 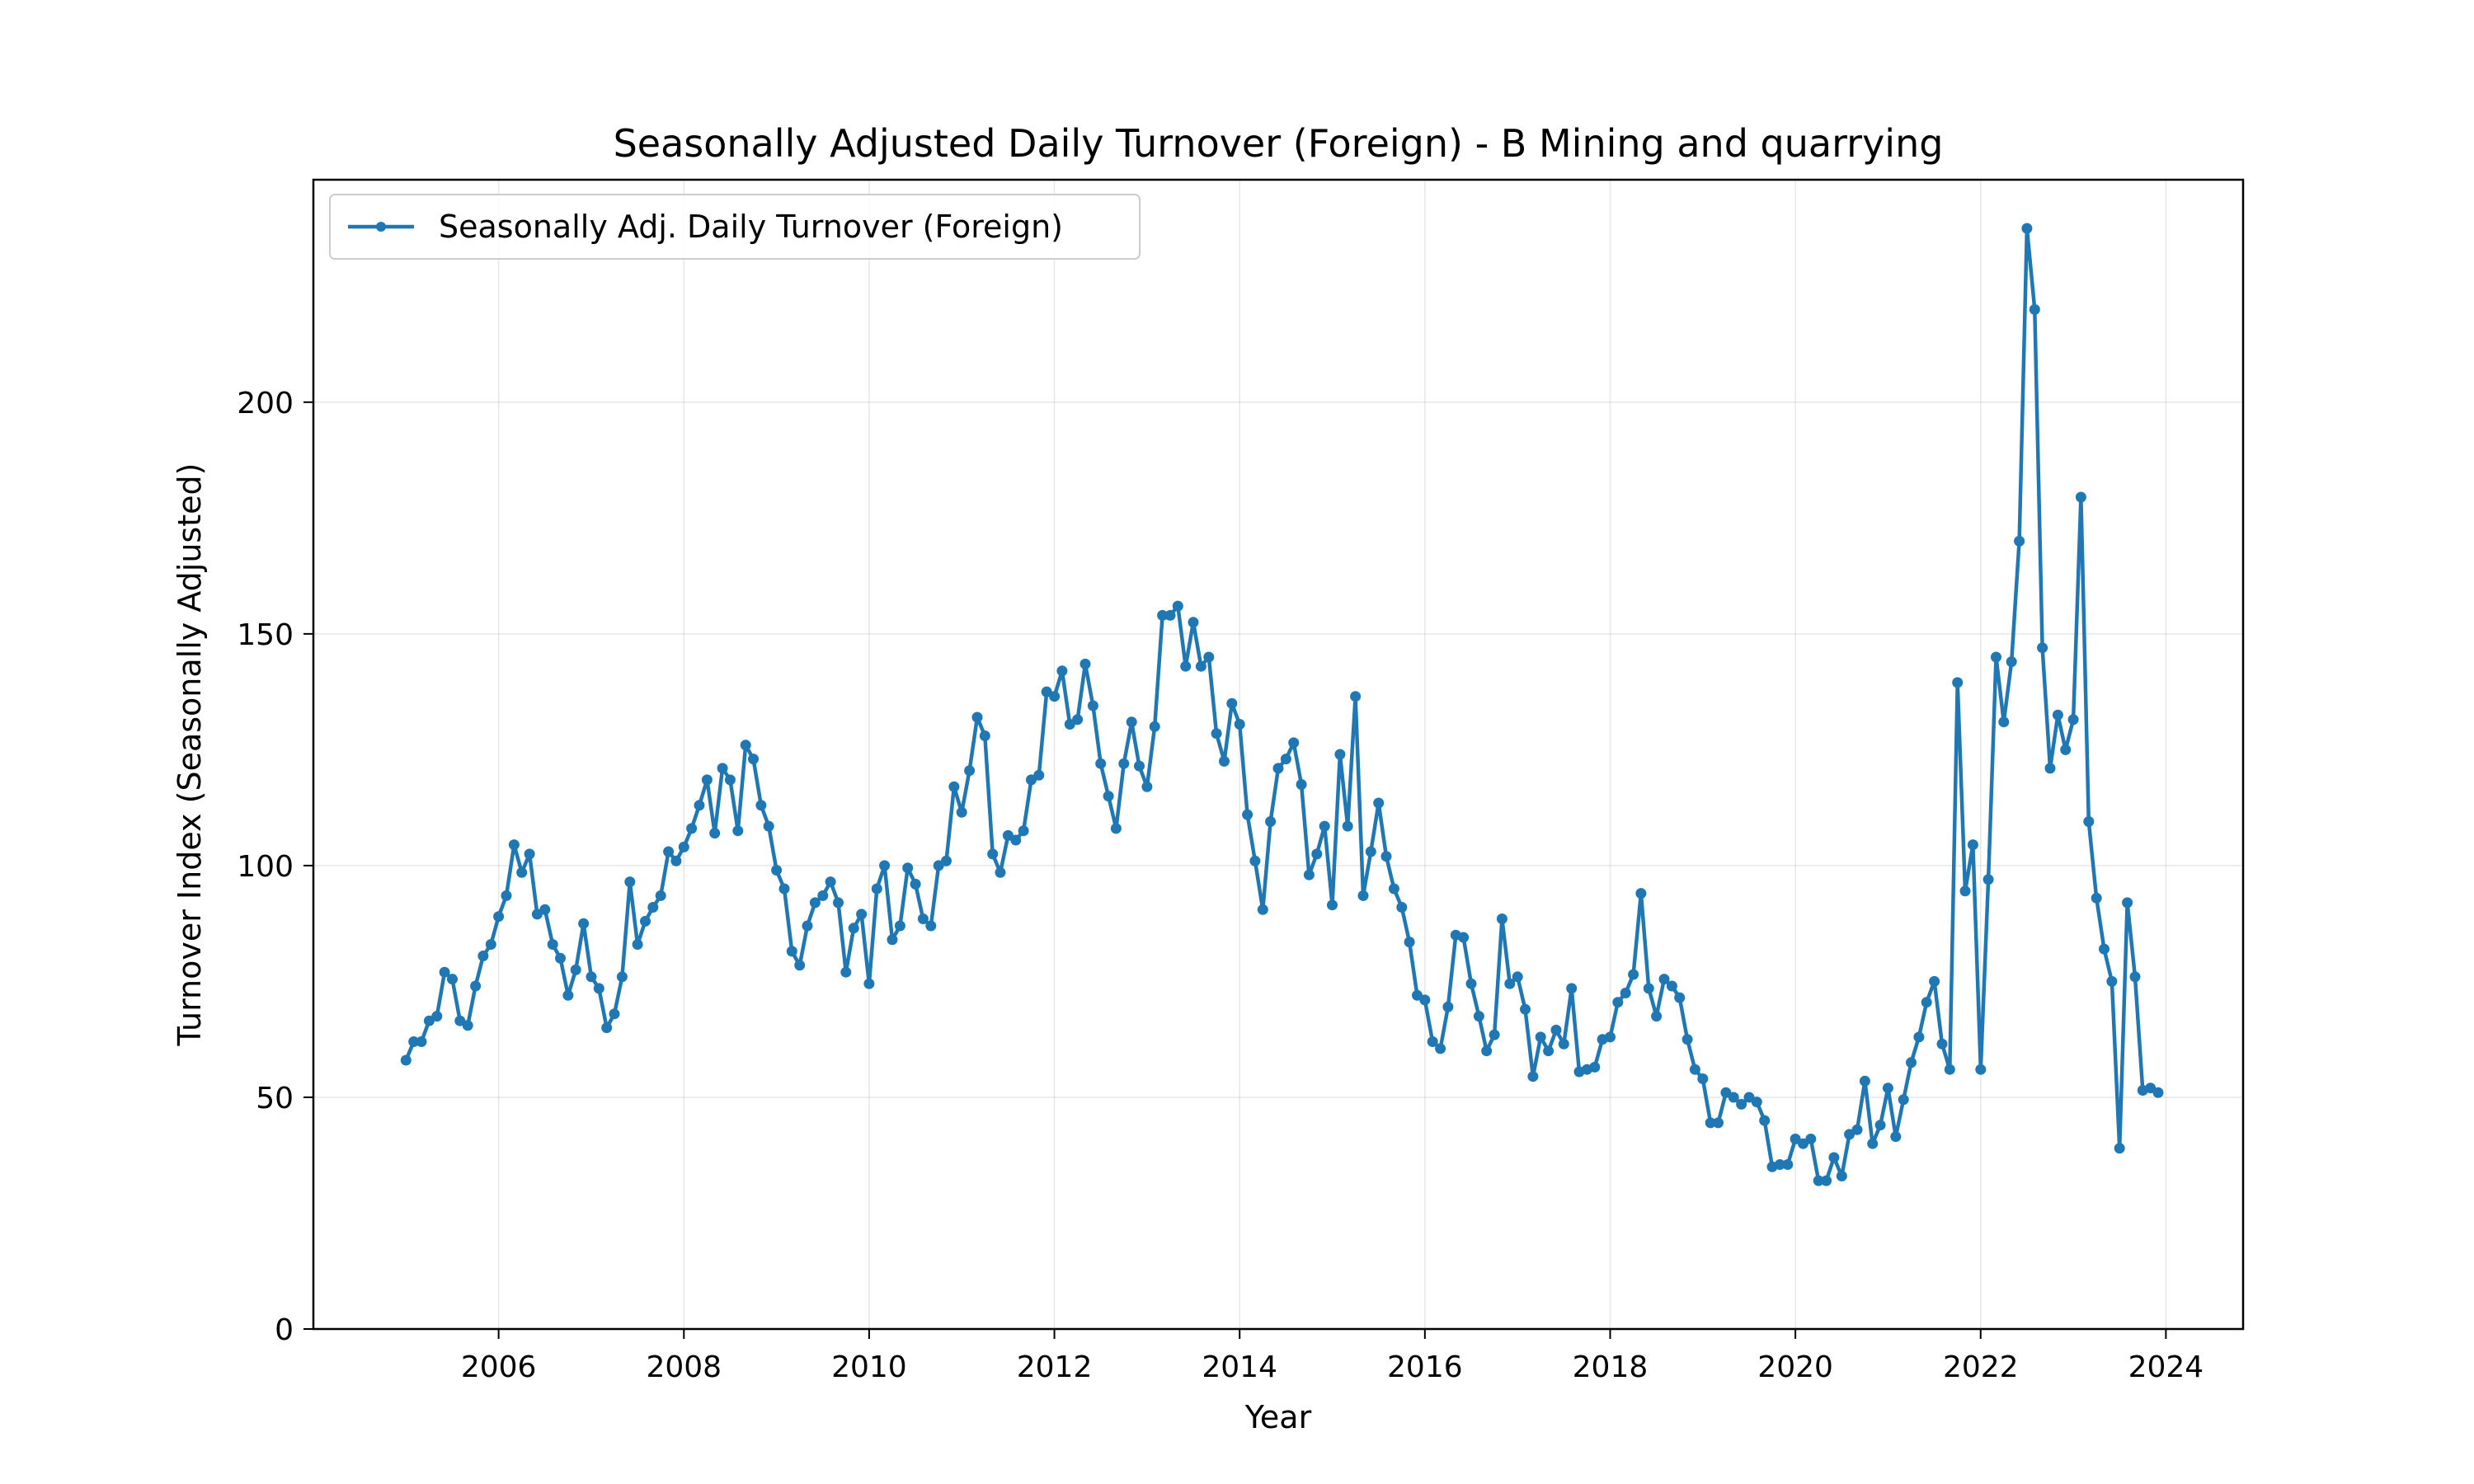 What do you see at coordinates (1981, 1367) in the screenshot?
I see `x-tick-label: 2022` at bounding box center [1981, 1367].